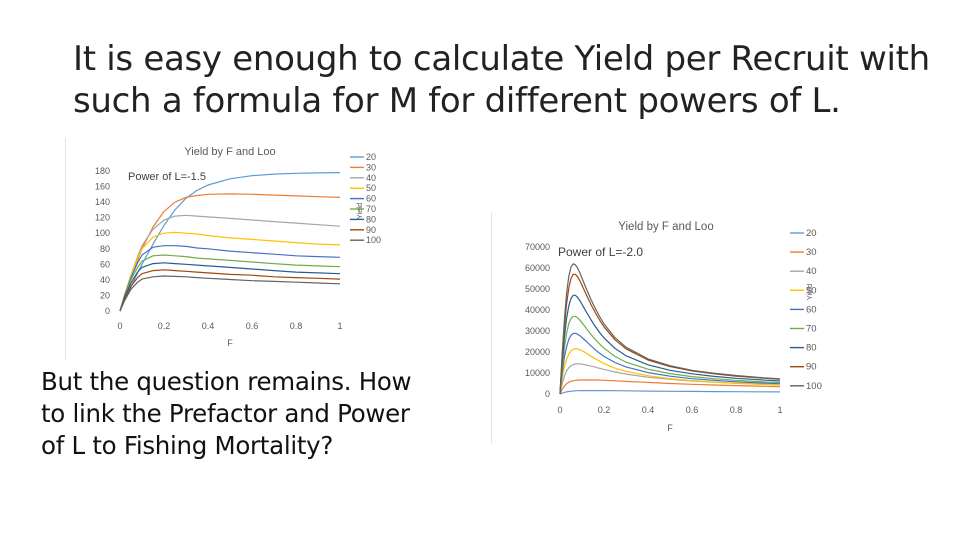 This screenshot has height=540, width=960. Describe the element at coordinates (779, 410) in the screenshot. I see `chart2-xtick-label: 1` at that location.